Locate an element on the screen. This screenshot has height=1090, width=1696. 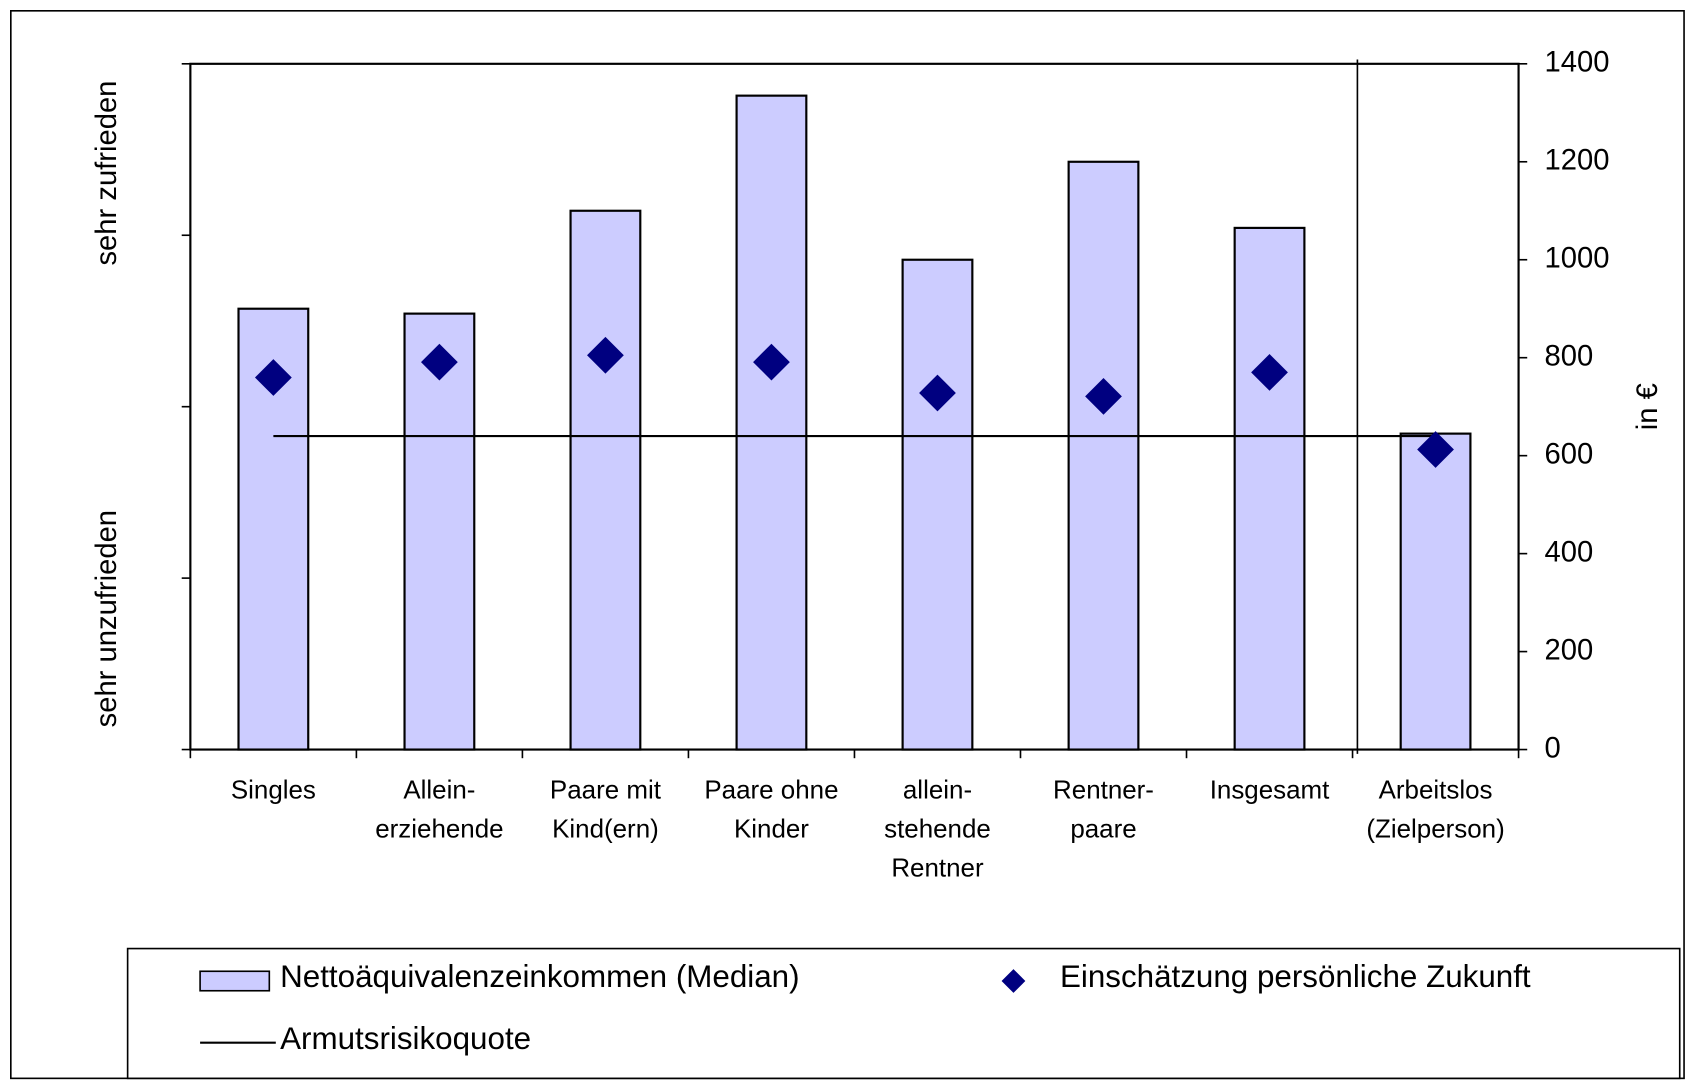
x-tick-label-line: erziehende is located at coordinates (439, 830).